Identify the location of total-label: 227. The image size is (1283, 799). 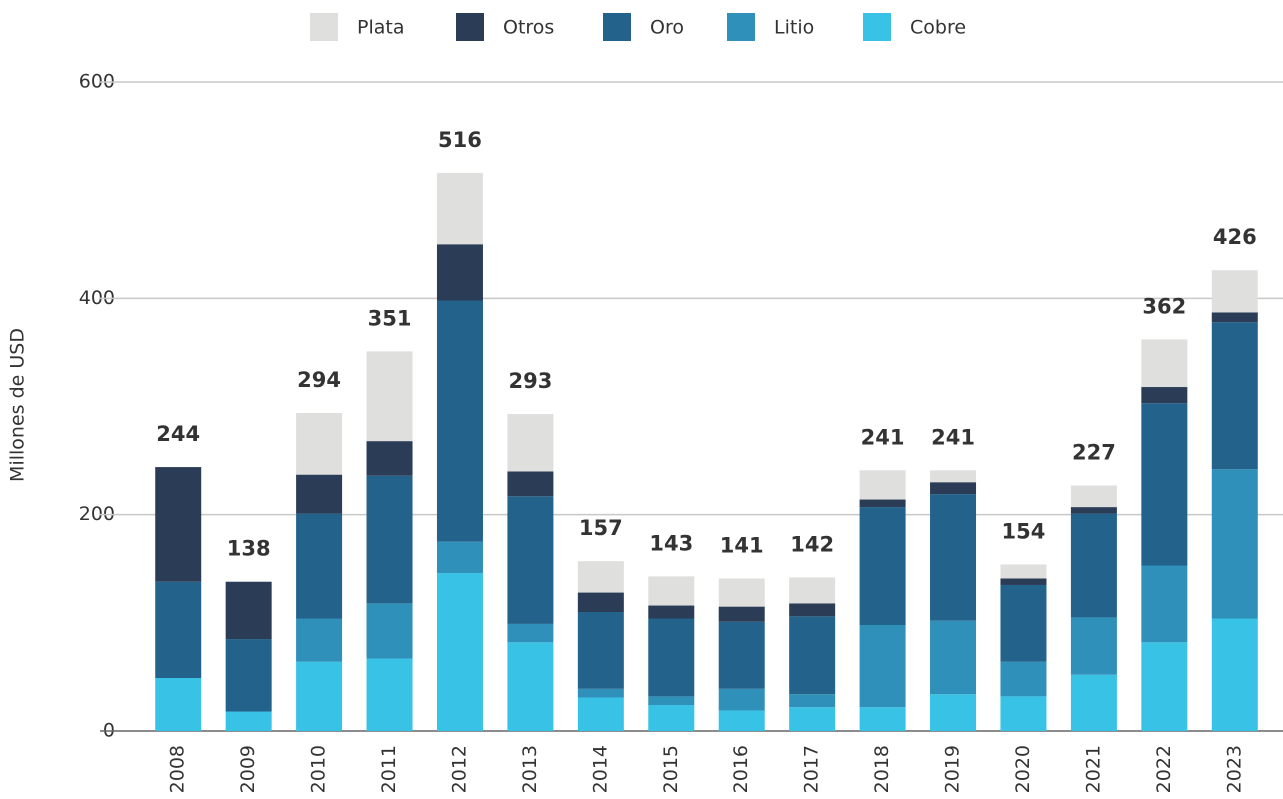
(1094, 452).